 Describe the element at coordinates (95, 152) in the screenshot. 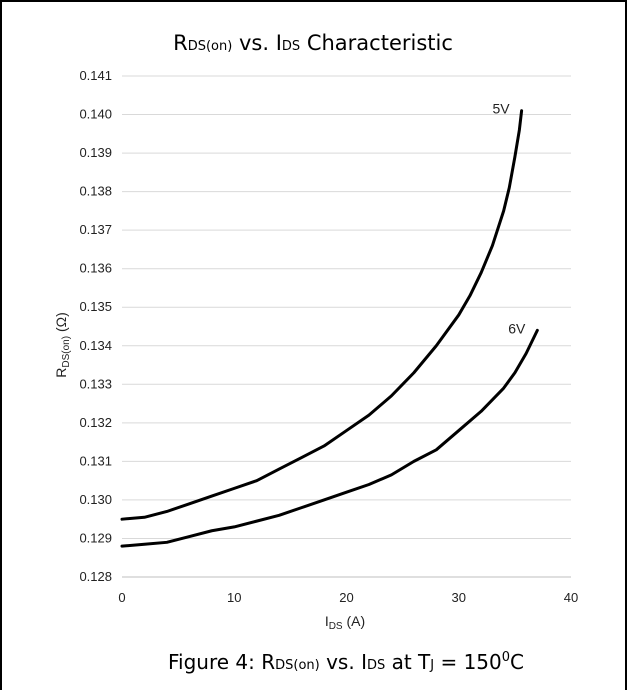

I see `y-tick-label: 0.139` at that location.